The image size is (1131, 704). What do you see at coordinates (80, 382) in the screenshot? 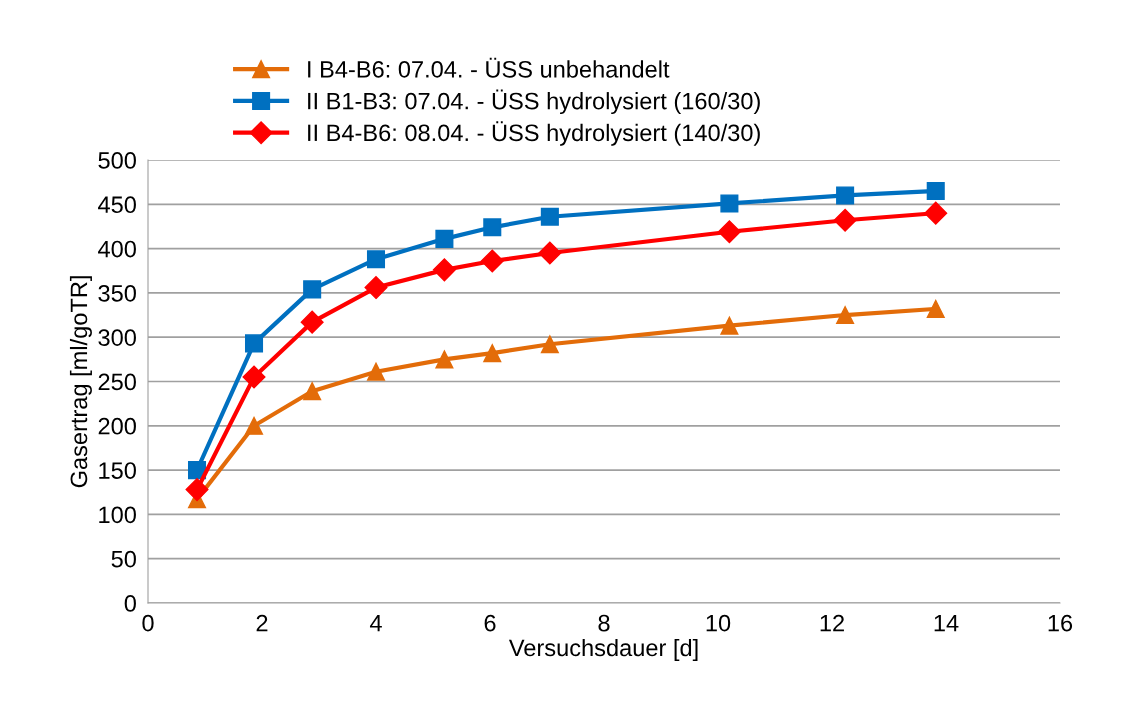
I see `y-axis-title: Gasertrag [ml/goTR]` at bounding box center [80, 382].